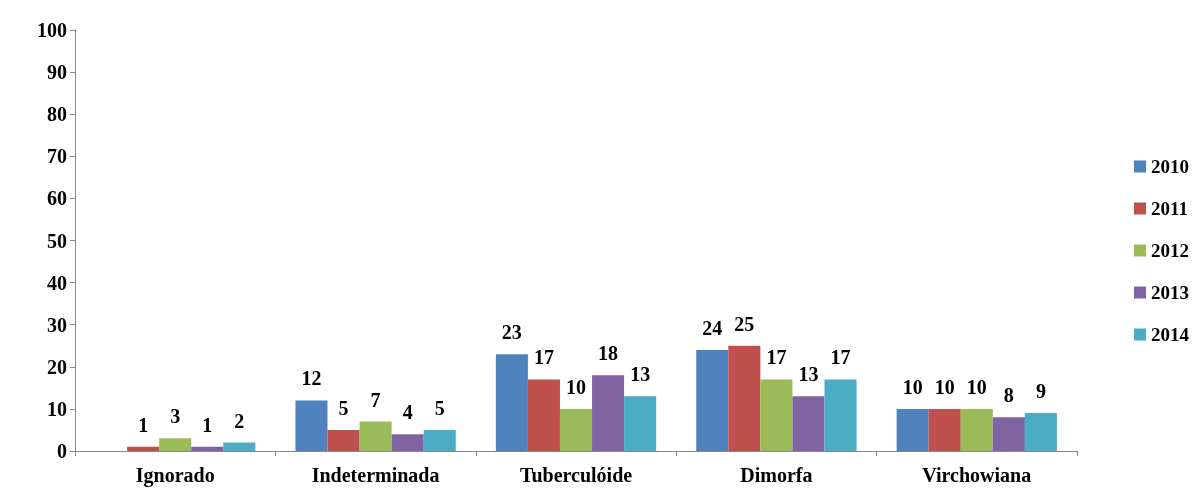  Describe the element at coordinates (1170, 166) in the screenshot. I see `legend-label: 2010` at that location.